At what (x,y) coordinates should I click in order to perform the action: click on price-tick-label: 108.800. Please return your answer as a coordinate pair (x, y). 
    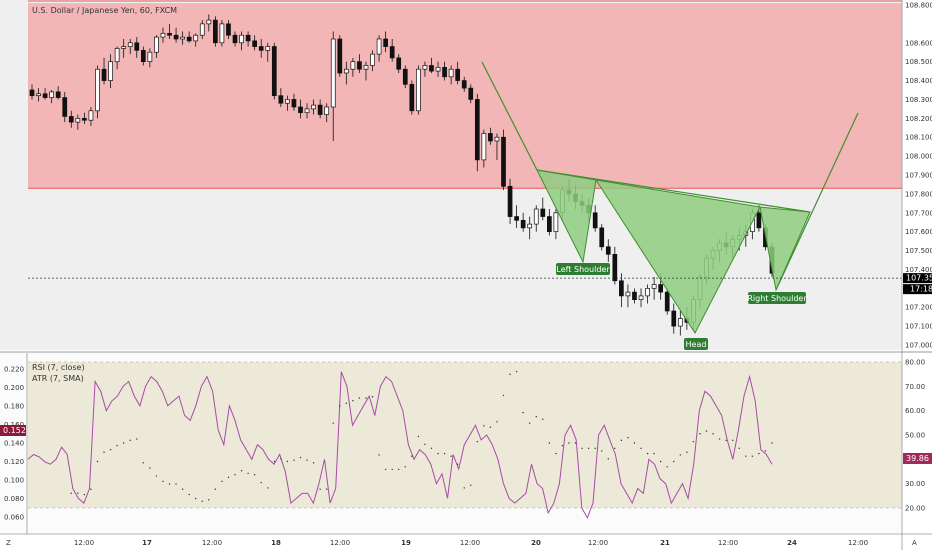
    Looking at the image, I should click on (918, 6).